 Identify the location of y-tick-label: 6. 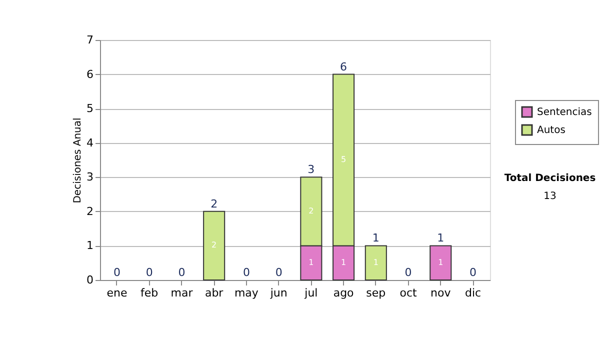
(90, 74).